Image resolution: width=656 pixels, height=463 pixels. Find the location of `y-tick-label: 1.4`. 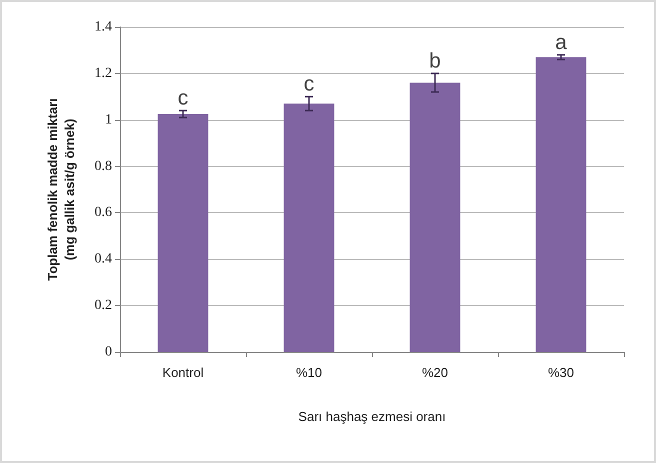

y-tick-label: 1.4 is located at coordinates (103, 27).